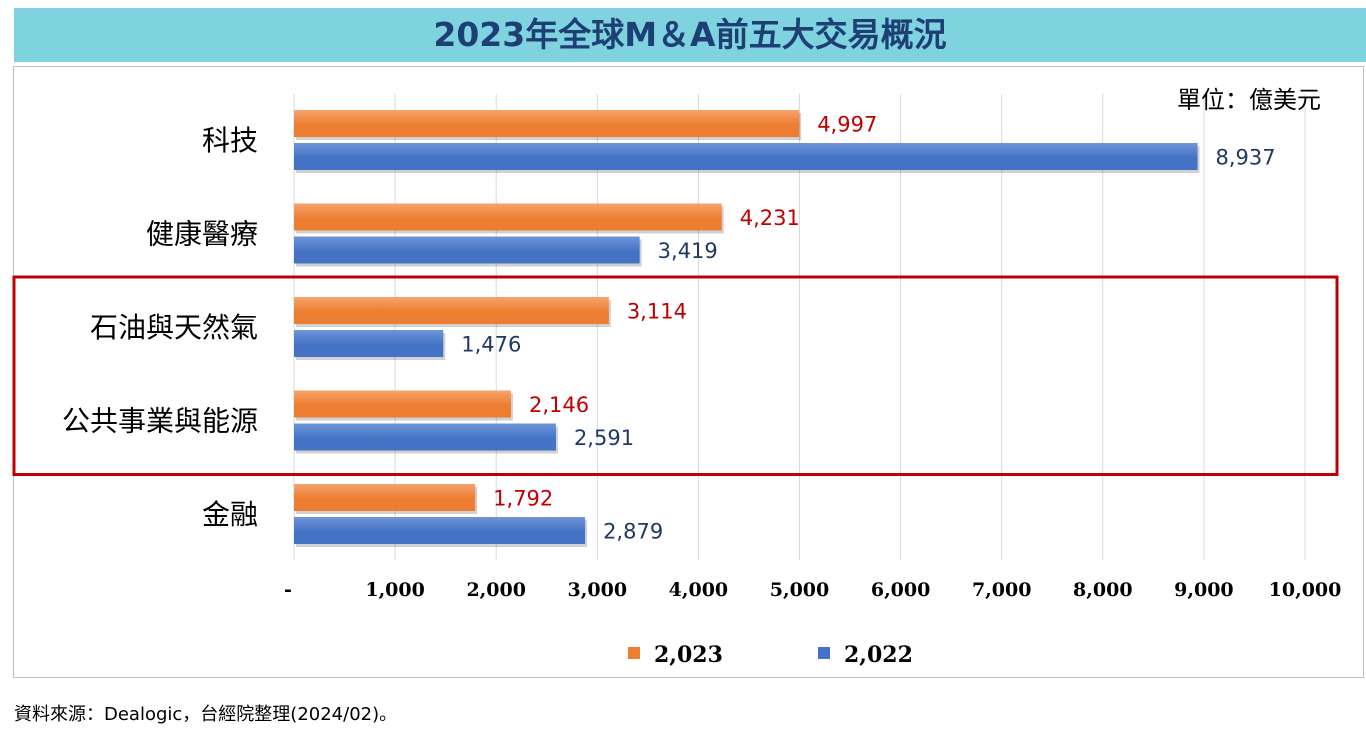 Image resolution: width=1366 pixels, height=745 pixels. Describe the element at coordinates (901, 590) in the screenshot. I see `x-tick-label: 6,000` at that location.